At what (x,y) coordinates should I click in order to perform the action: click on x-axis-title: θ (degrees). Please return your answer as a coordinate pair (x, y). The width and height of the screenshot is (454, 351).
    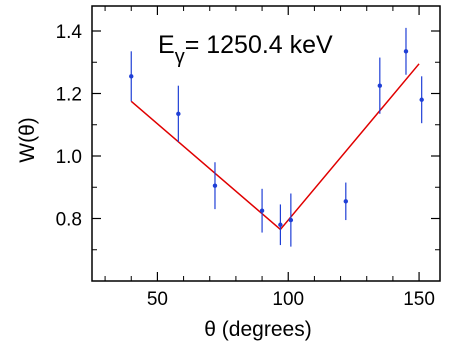
    Looking at the image, I should click on (257, 329).